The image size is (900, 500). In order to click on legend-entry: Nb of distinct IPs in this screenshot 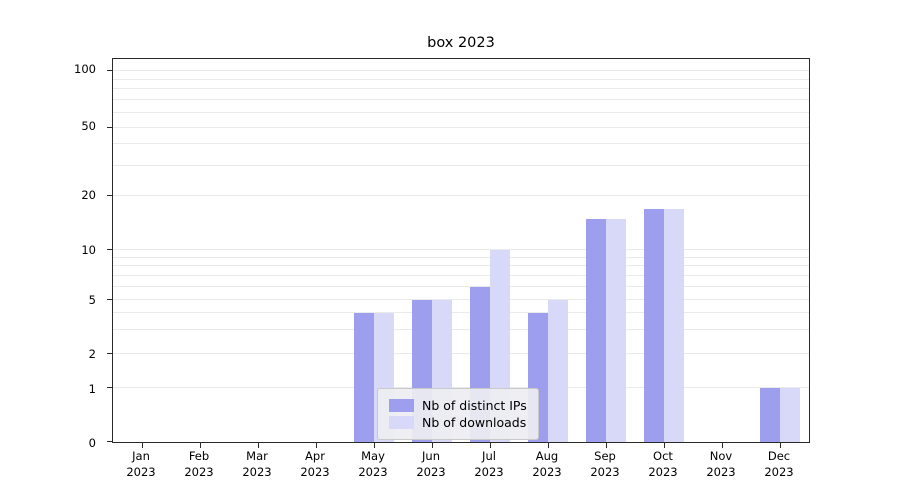, I will do `click(458, 405)`.